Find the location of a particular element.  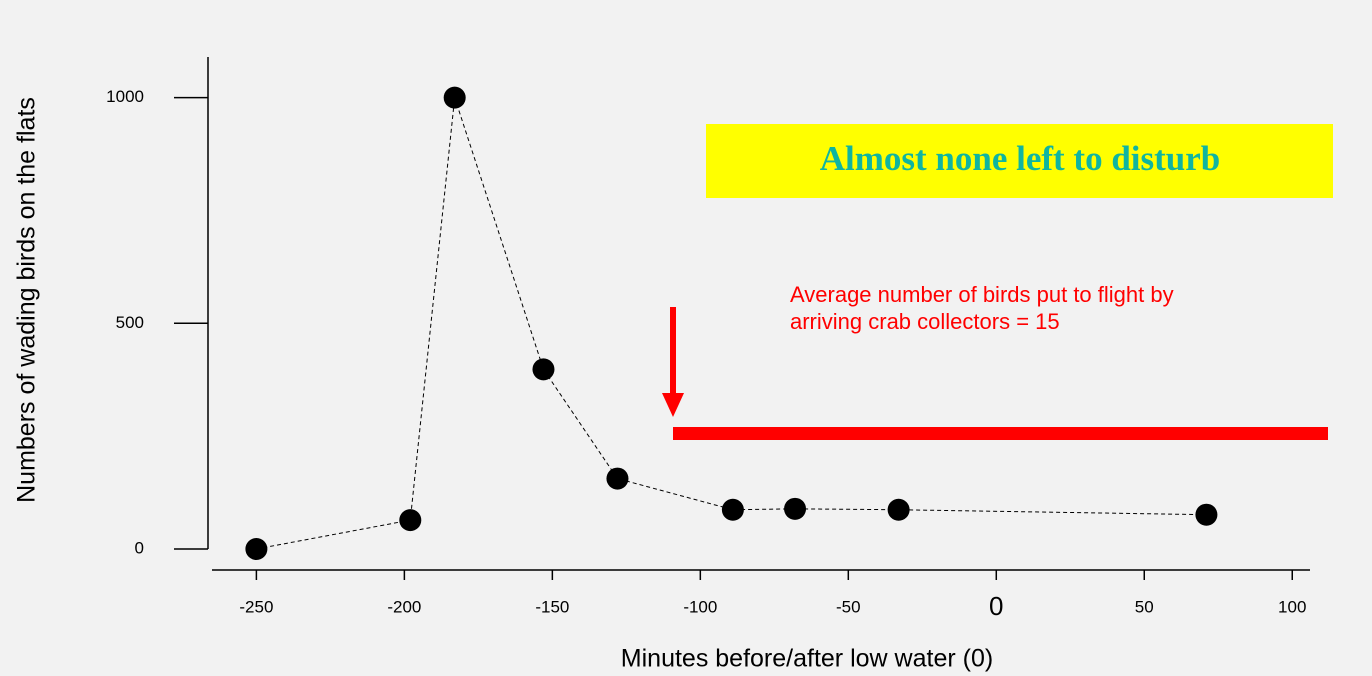

x-axis-label: Minutes before/after low water (0) is located at coordinates (807, 659).